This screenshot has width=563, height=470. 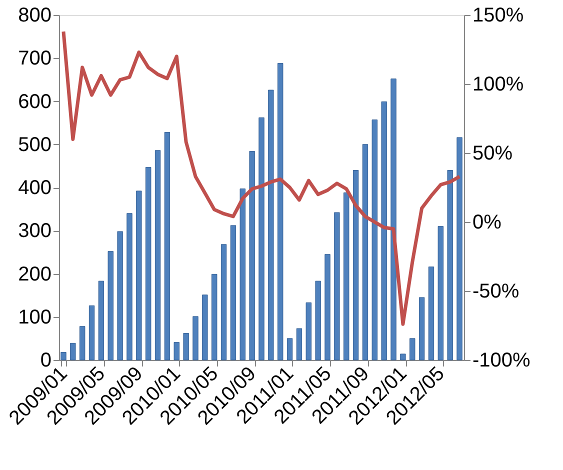 What do you see at coordinates (35, 101) in the screenshot?
I see `y-tick-label: 600` at bounding box center [35, 101].